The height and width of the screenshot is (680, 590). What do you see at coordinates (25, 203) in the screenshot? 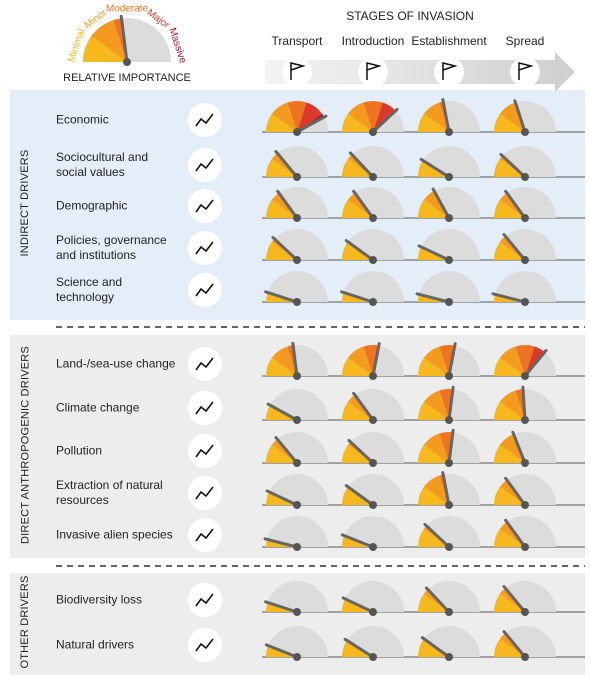
I see `group-label: INDIRECT DRIVERS` at bounding box center [25, 203].